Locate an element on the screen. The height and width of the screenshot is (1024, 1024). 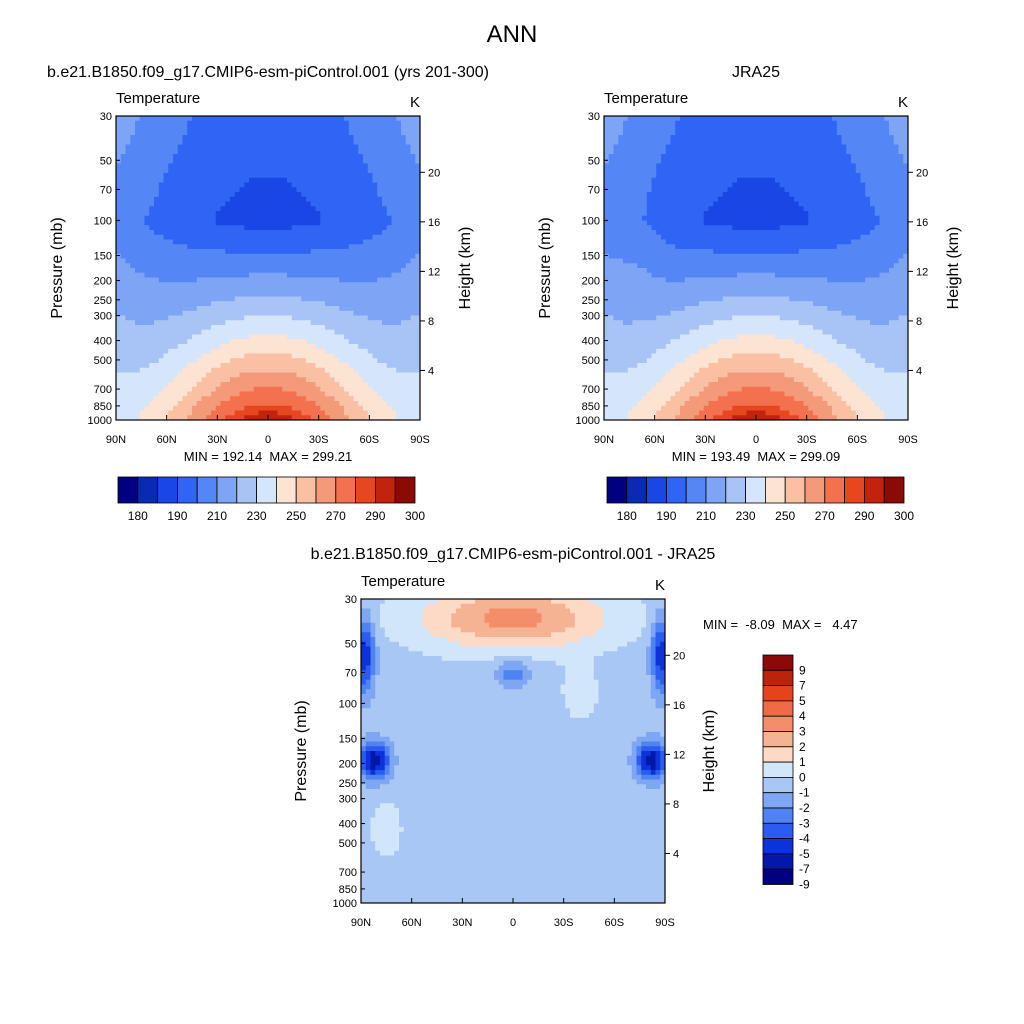
colorbar-label: 7 is located at coordinates (802, 686).